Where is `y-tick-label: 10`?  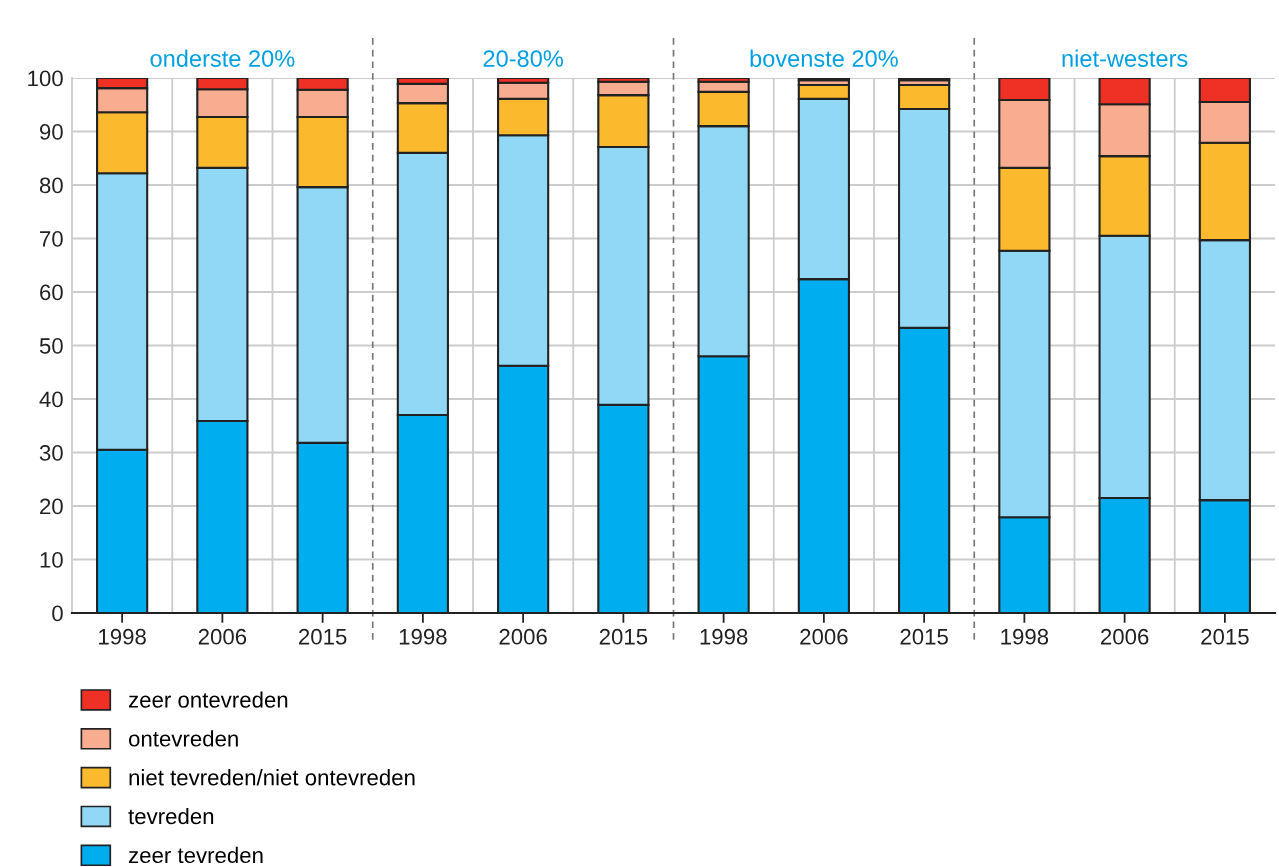
y-tick-label: 10 is located at coordinates (51, 560).